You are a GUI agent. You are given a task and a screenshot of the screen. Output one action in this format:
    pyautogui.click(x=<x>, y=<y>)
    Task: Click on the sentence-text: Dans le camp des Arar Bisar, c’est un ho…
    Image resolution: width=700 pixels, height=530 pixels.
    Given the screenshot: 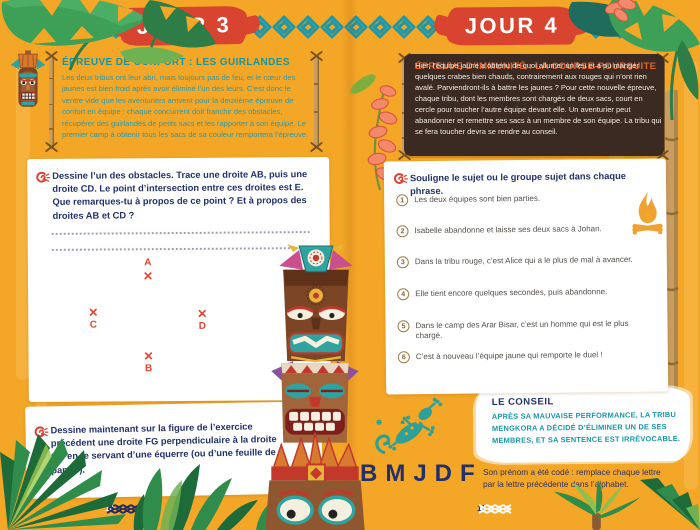 What is the action you would take?
    pyautogui.click(x=522, y=329)
    